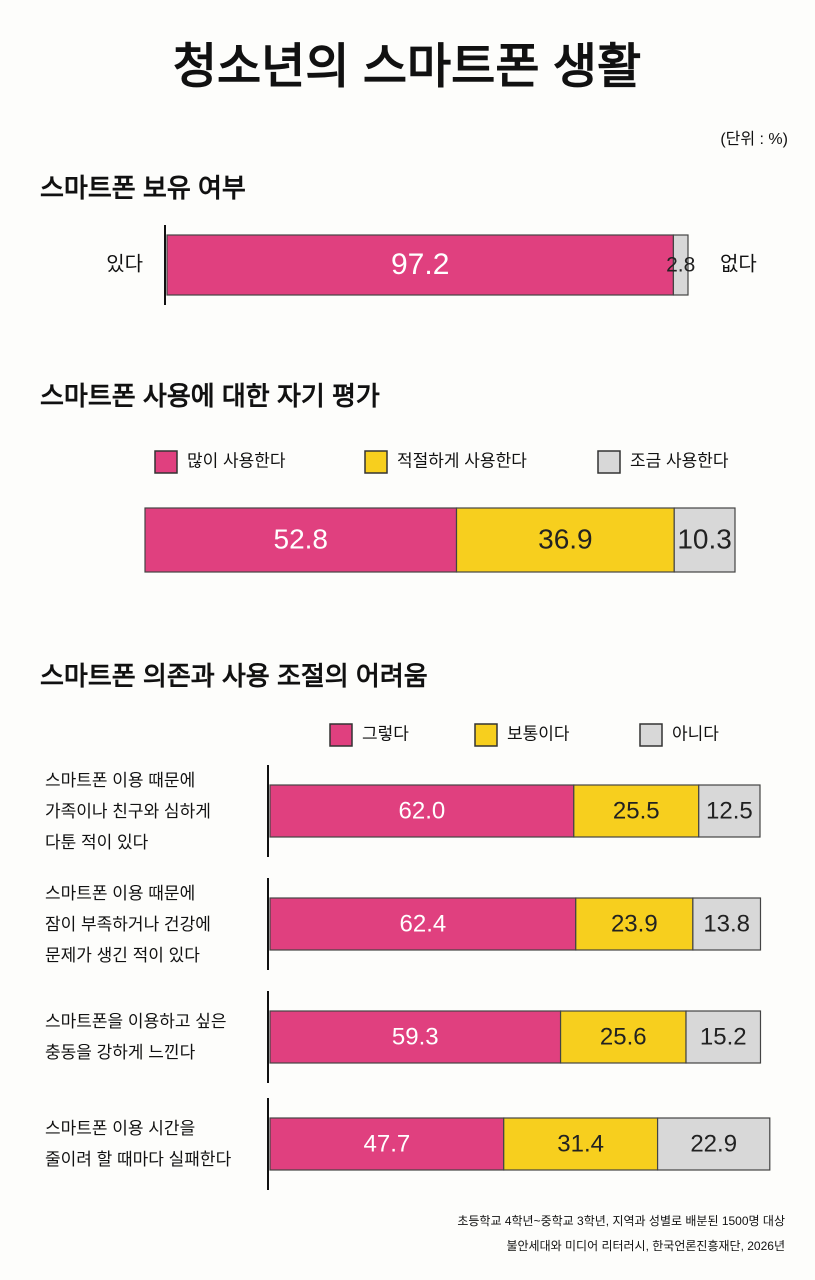 The height and width of the screenshot is (1280, 815). What do you see at coordinates (128, 811) in the screenshot?
I see `category-label: 스마트폰 이용 때문에 가족이나 친구와 심하게 다툰 적이 있다` at bounding box center [128, 811].